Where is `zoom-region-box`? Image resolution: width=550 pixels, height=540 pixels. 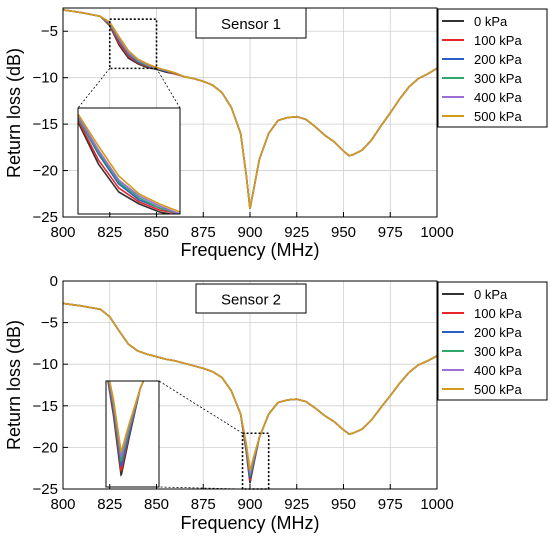
zoom-region-box is located at coordinates (255, 461).